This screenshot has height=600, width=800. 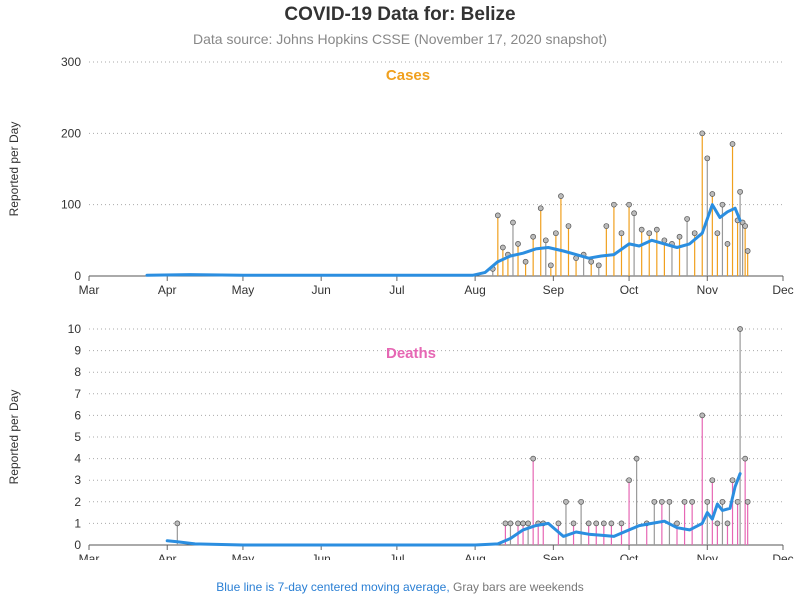 What do you see at coordinates (77, 480) in the screenshot?
I see `y-tick-label: 3` at bounding box center [77, 480].